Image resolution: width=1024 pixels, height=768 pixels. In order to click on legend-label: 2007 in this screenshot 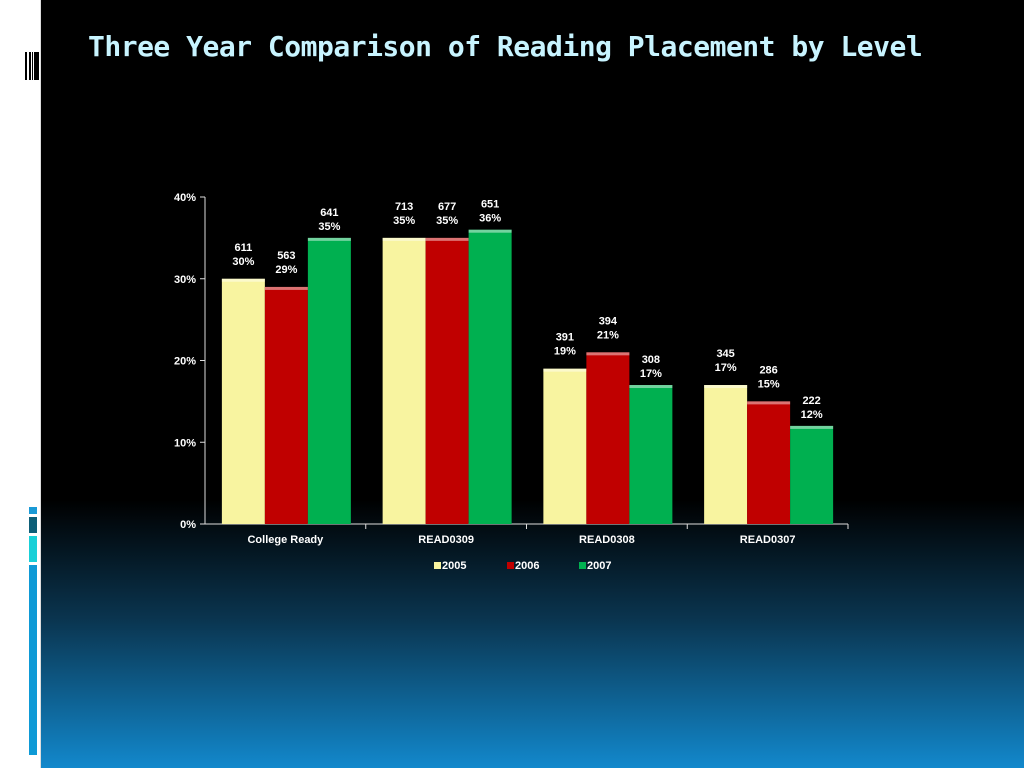, I will do `click(599, 566)`.